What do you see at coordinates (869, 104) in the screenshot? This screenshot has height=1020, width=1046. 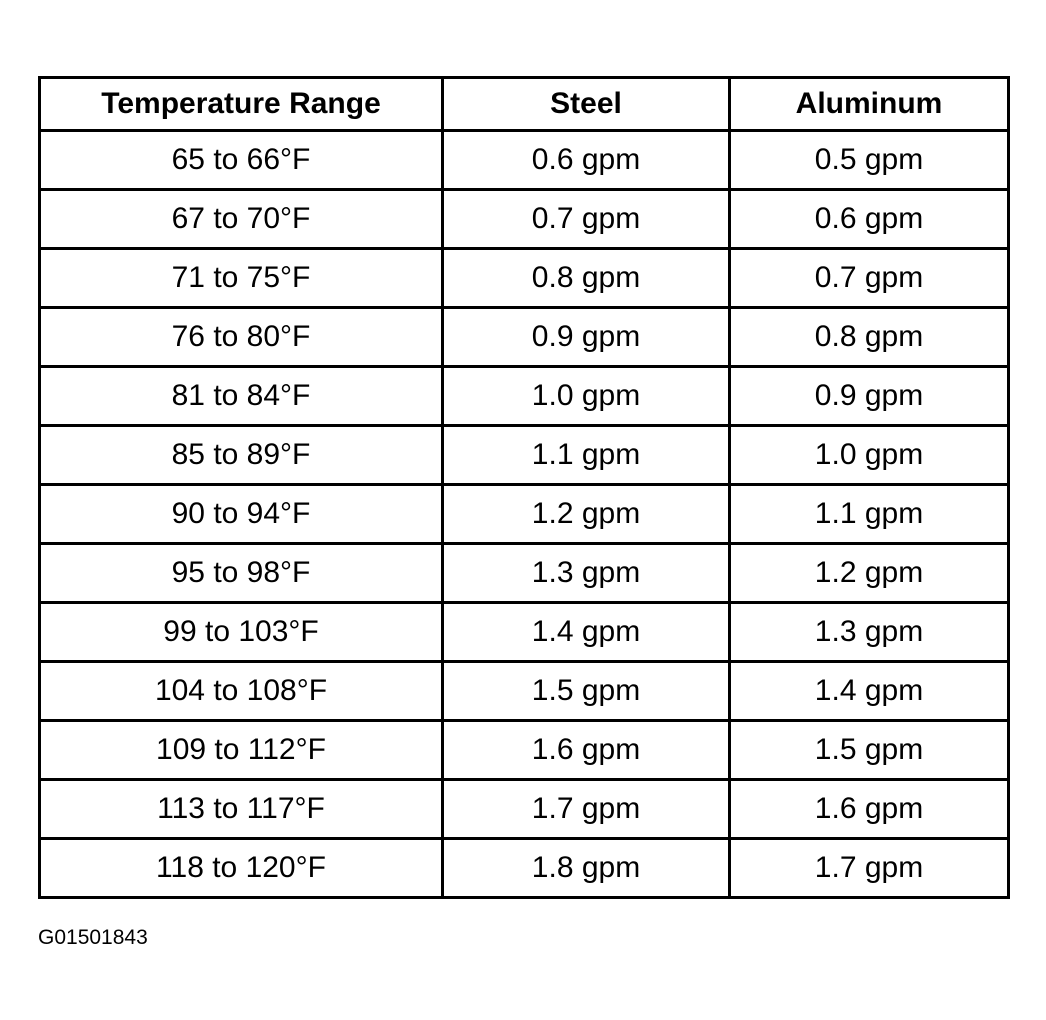 I see `column-header: Aluminum` at bounding box center [869, 104].